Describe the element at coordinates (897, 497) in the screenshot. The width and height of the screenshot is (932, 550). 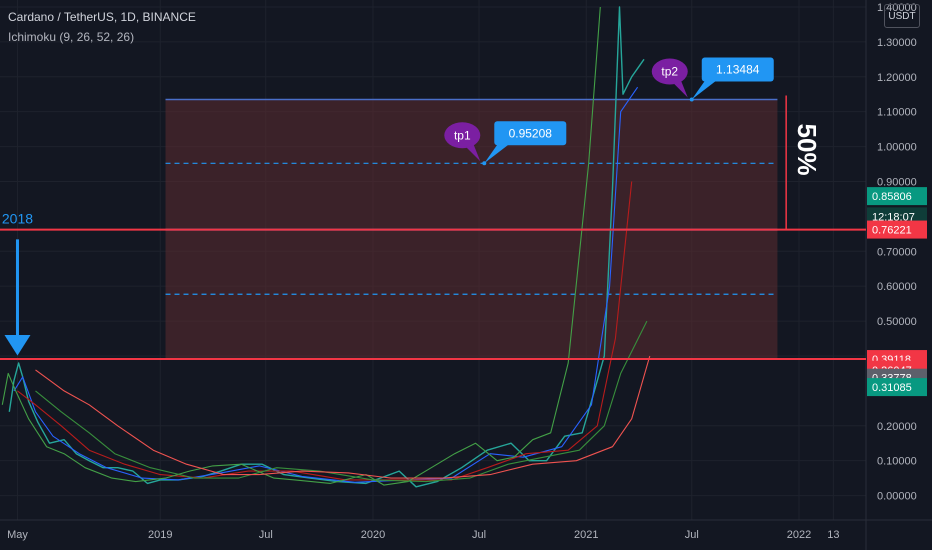
I see `y-tick-label: 0.00000` at that location.